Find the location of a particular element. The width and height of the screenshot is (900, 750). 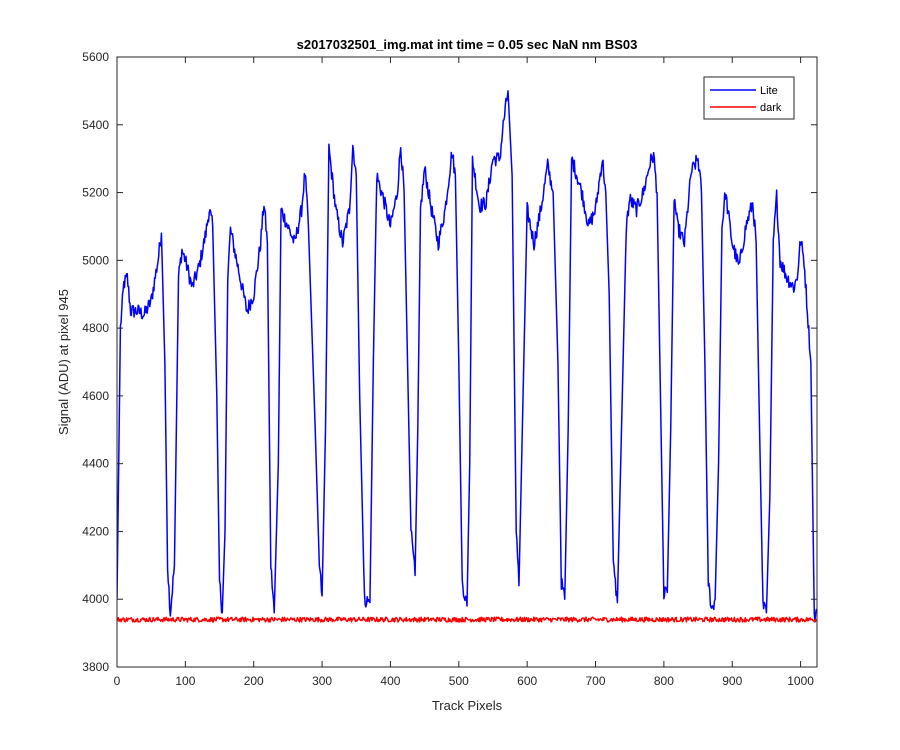

y-tick-label: 4800 is located at coordinates (95, 328).